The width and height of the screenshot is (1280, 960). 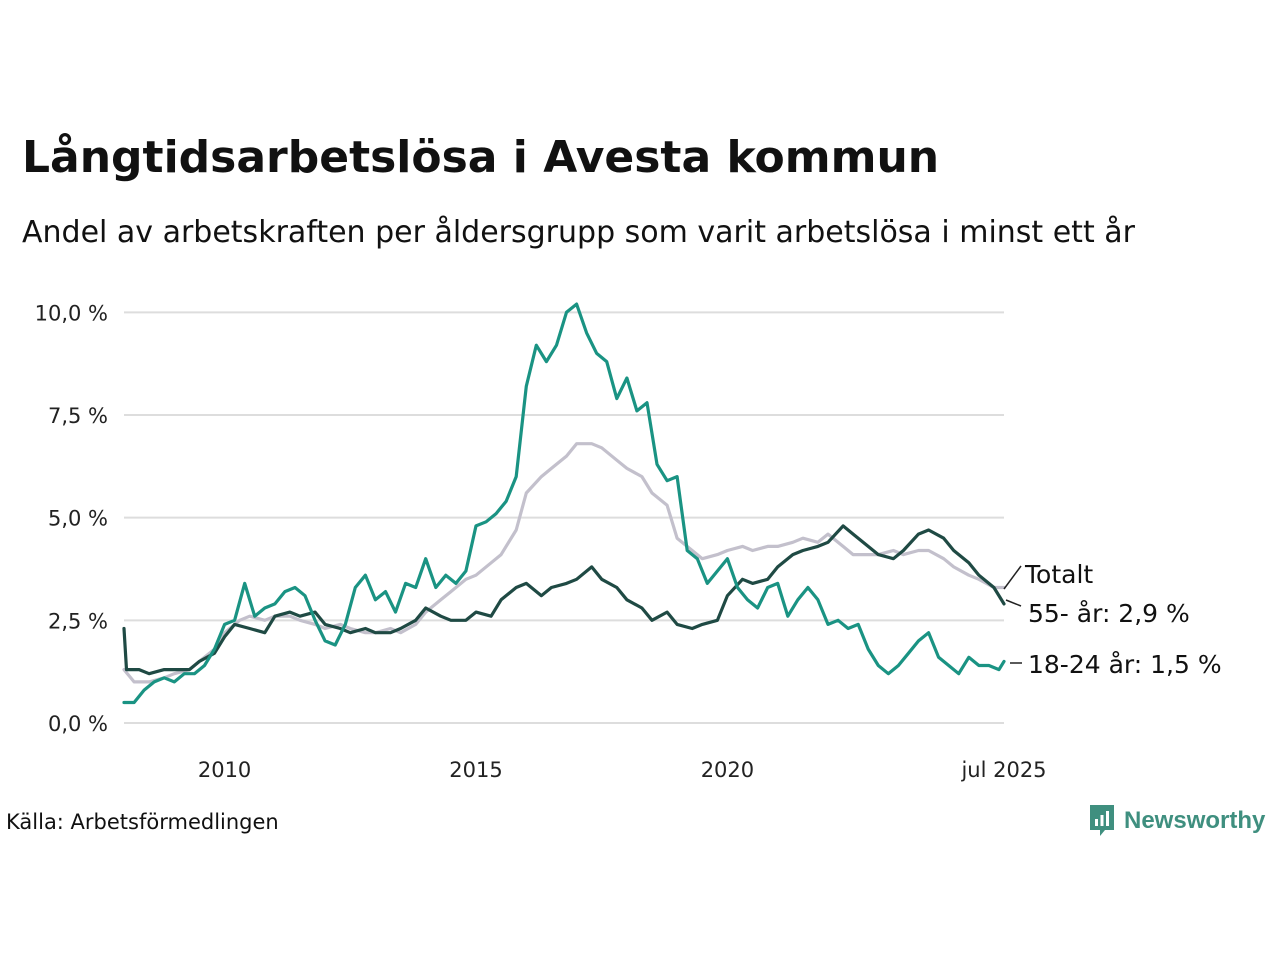 What do you see at coordinates (1195, 820) in the screenshot?
I see `brand-name: Newsworthy` at bounding box center [1195, 820].